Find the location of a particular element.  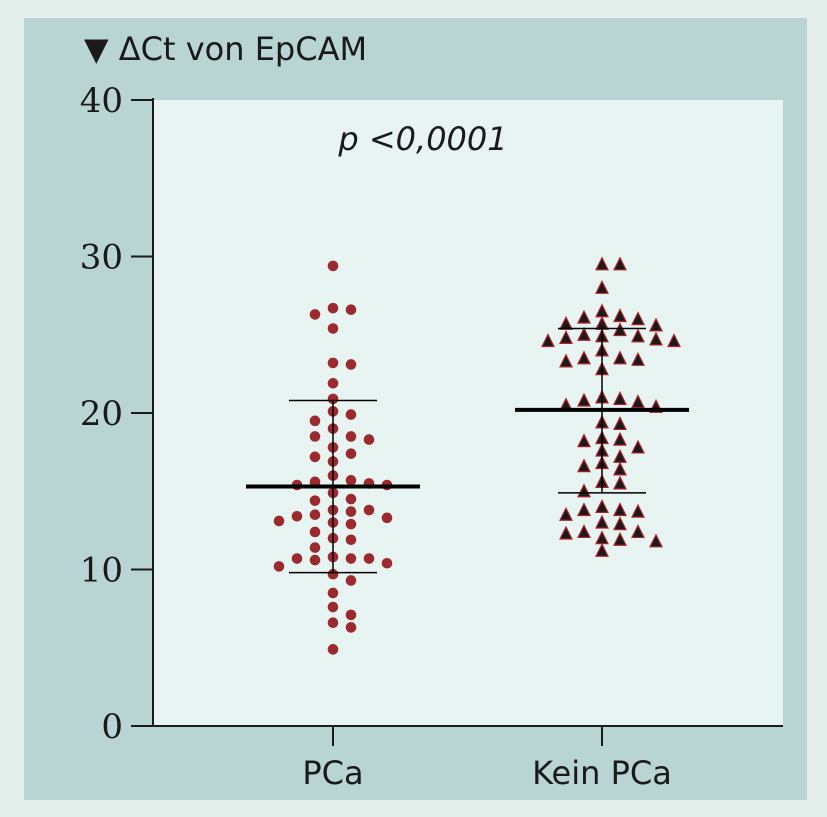

x-tick-label: PCa is located at coordinates (332, 773).